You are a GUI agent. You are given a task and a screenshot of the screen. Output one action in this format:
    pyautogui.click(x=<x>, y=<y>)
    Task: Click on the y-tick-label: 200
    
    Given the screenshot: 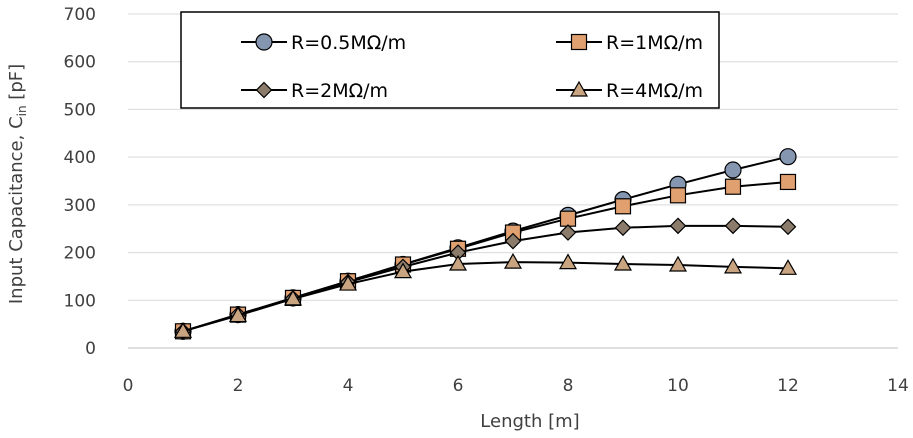 What is the action you would take?
    pyautogui.click(x=80, y=254)
    